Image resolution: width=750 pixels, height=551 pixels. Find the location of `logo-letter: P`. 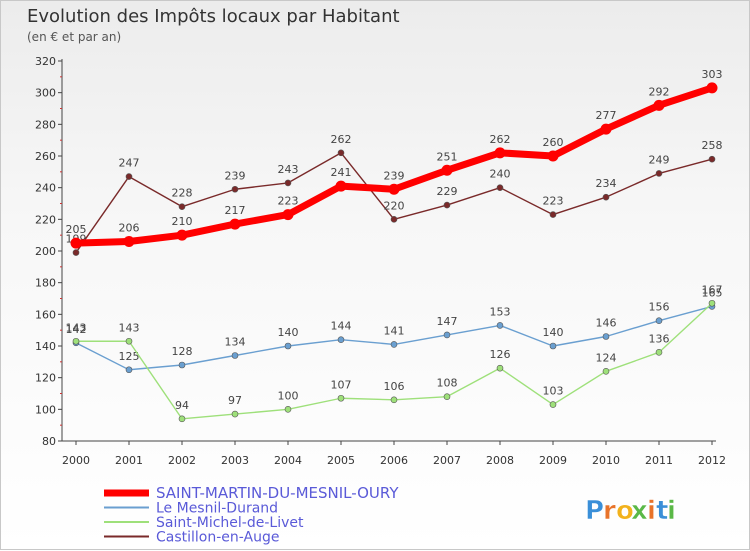

logo-letter: P is located at coordinates (594, 511).